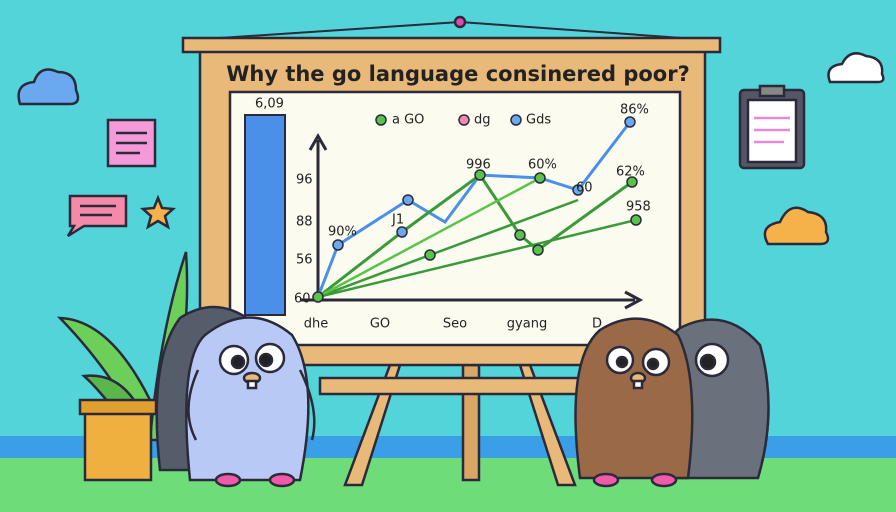 The width and height of the screenshot is (896, 512). What do you see at coordinates (638, 207) in the screenshot?
I see `point-label: 958` at bounding box center [638, 207].